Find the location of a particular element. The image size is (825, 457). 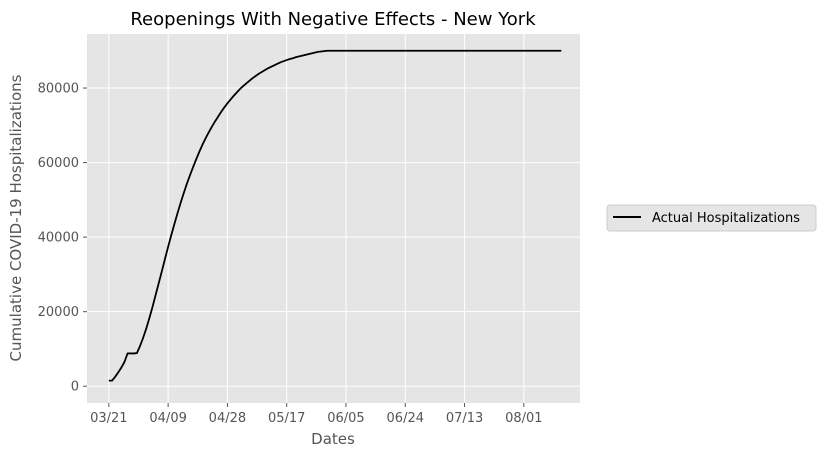

x-tick-label: 03/21 is located at coordinates (108, 418).